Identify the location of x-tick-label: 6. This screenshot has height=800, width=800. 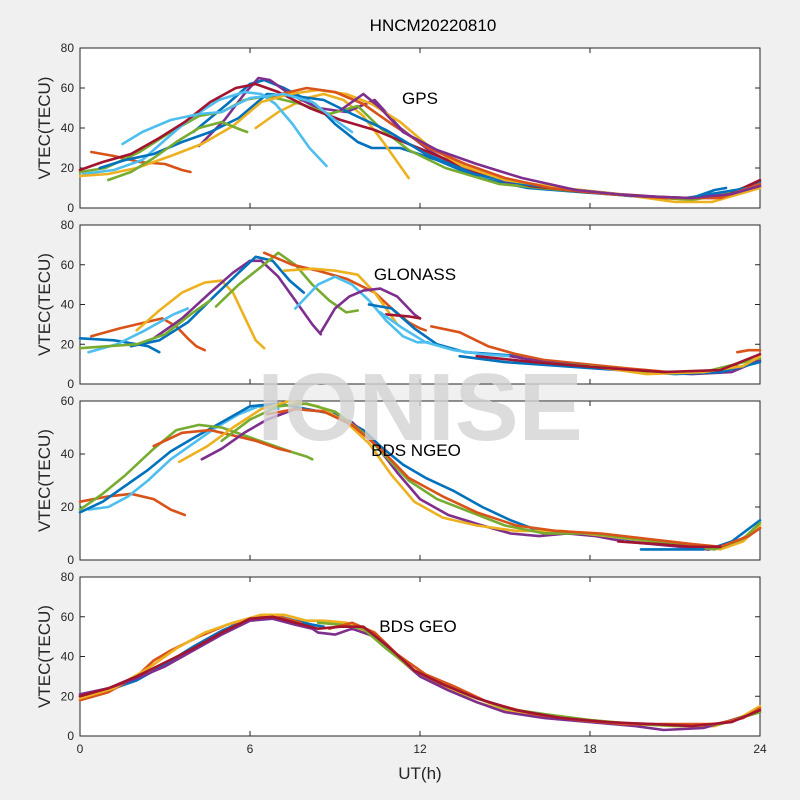
(250, 749).